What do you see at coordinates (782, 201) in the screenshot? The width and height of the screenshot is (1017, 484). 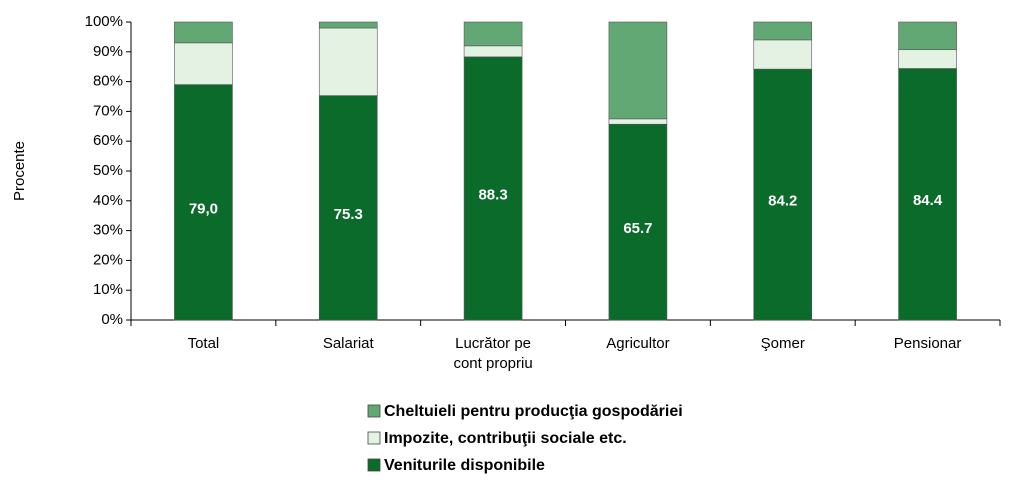 I see `data-label: 84.2` at bounding box center [782, 201].